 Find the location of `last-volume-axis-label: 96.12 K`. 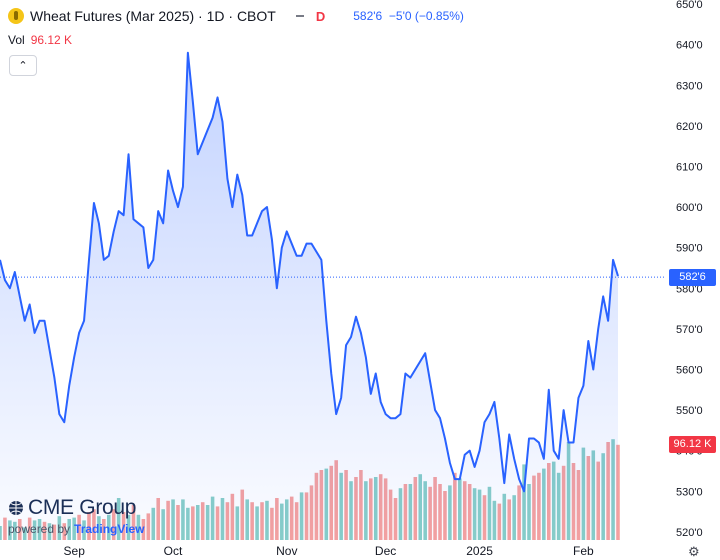

last-volume-axis-label: 96.12 K is located at coordinates (692, 445).